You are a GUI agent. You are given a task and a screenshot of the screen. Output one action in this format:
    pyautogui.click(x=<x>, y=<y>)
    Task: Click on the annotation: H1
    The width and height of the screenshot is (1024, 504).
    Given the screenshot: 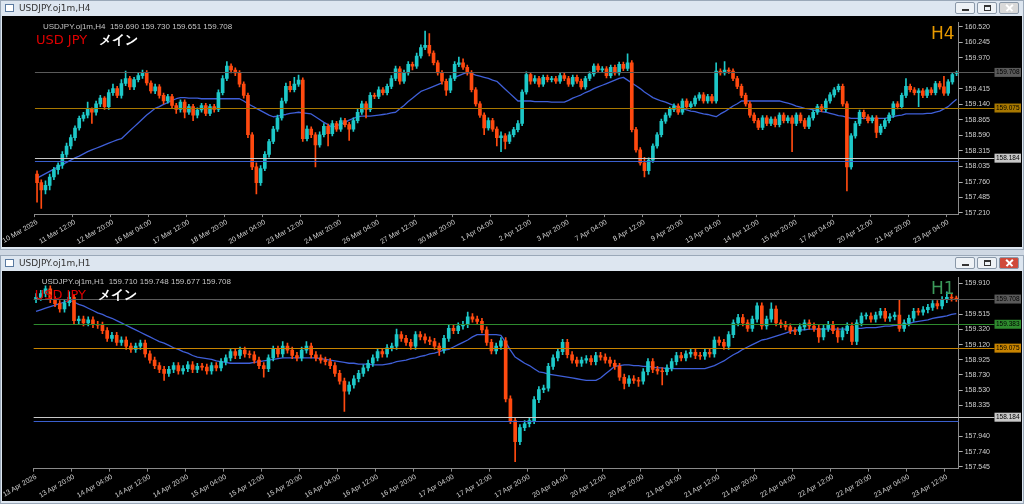 What is the action you would take?
    pyautogui.click(x=943, y=288)
    